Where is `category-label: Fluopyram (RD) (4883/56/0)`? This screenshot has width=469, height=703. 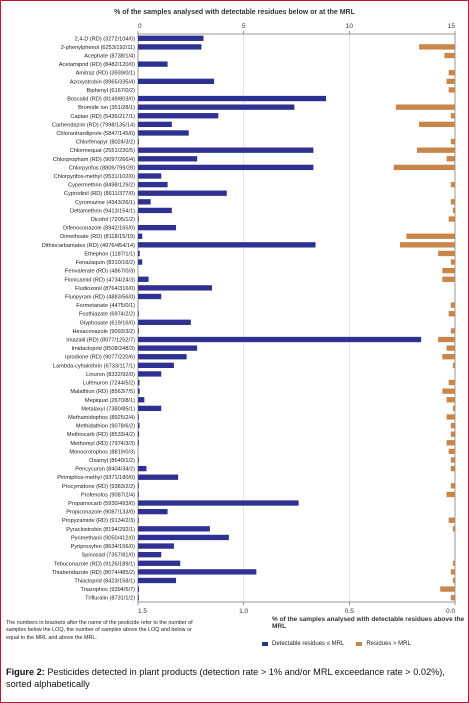
category-label: Fluopyram (RD) (4883/56/0) is located at coordinates (100, 297).